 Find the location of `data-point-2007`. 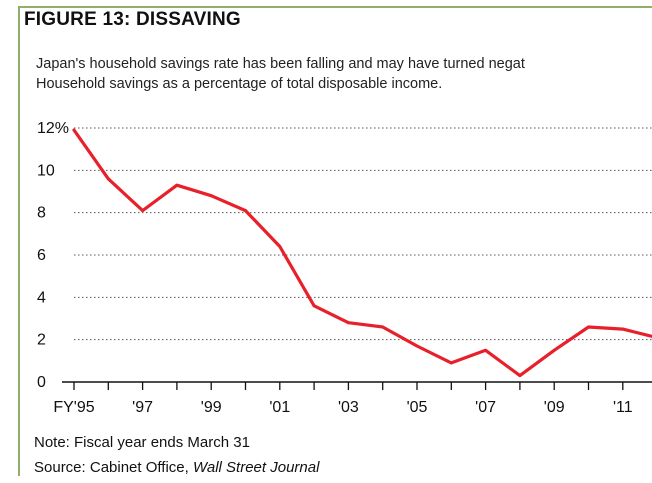

data-point-2007 is located at coordinates (485, 350).